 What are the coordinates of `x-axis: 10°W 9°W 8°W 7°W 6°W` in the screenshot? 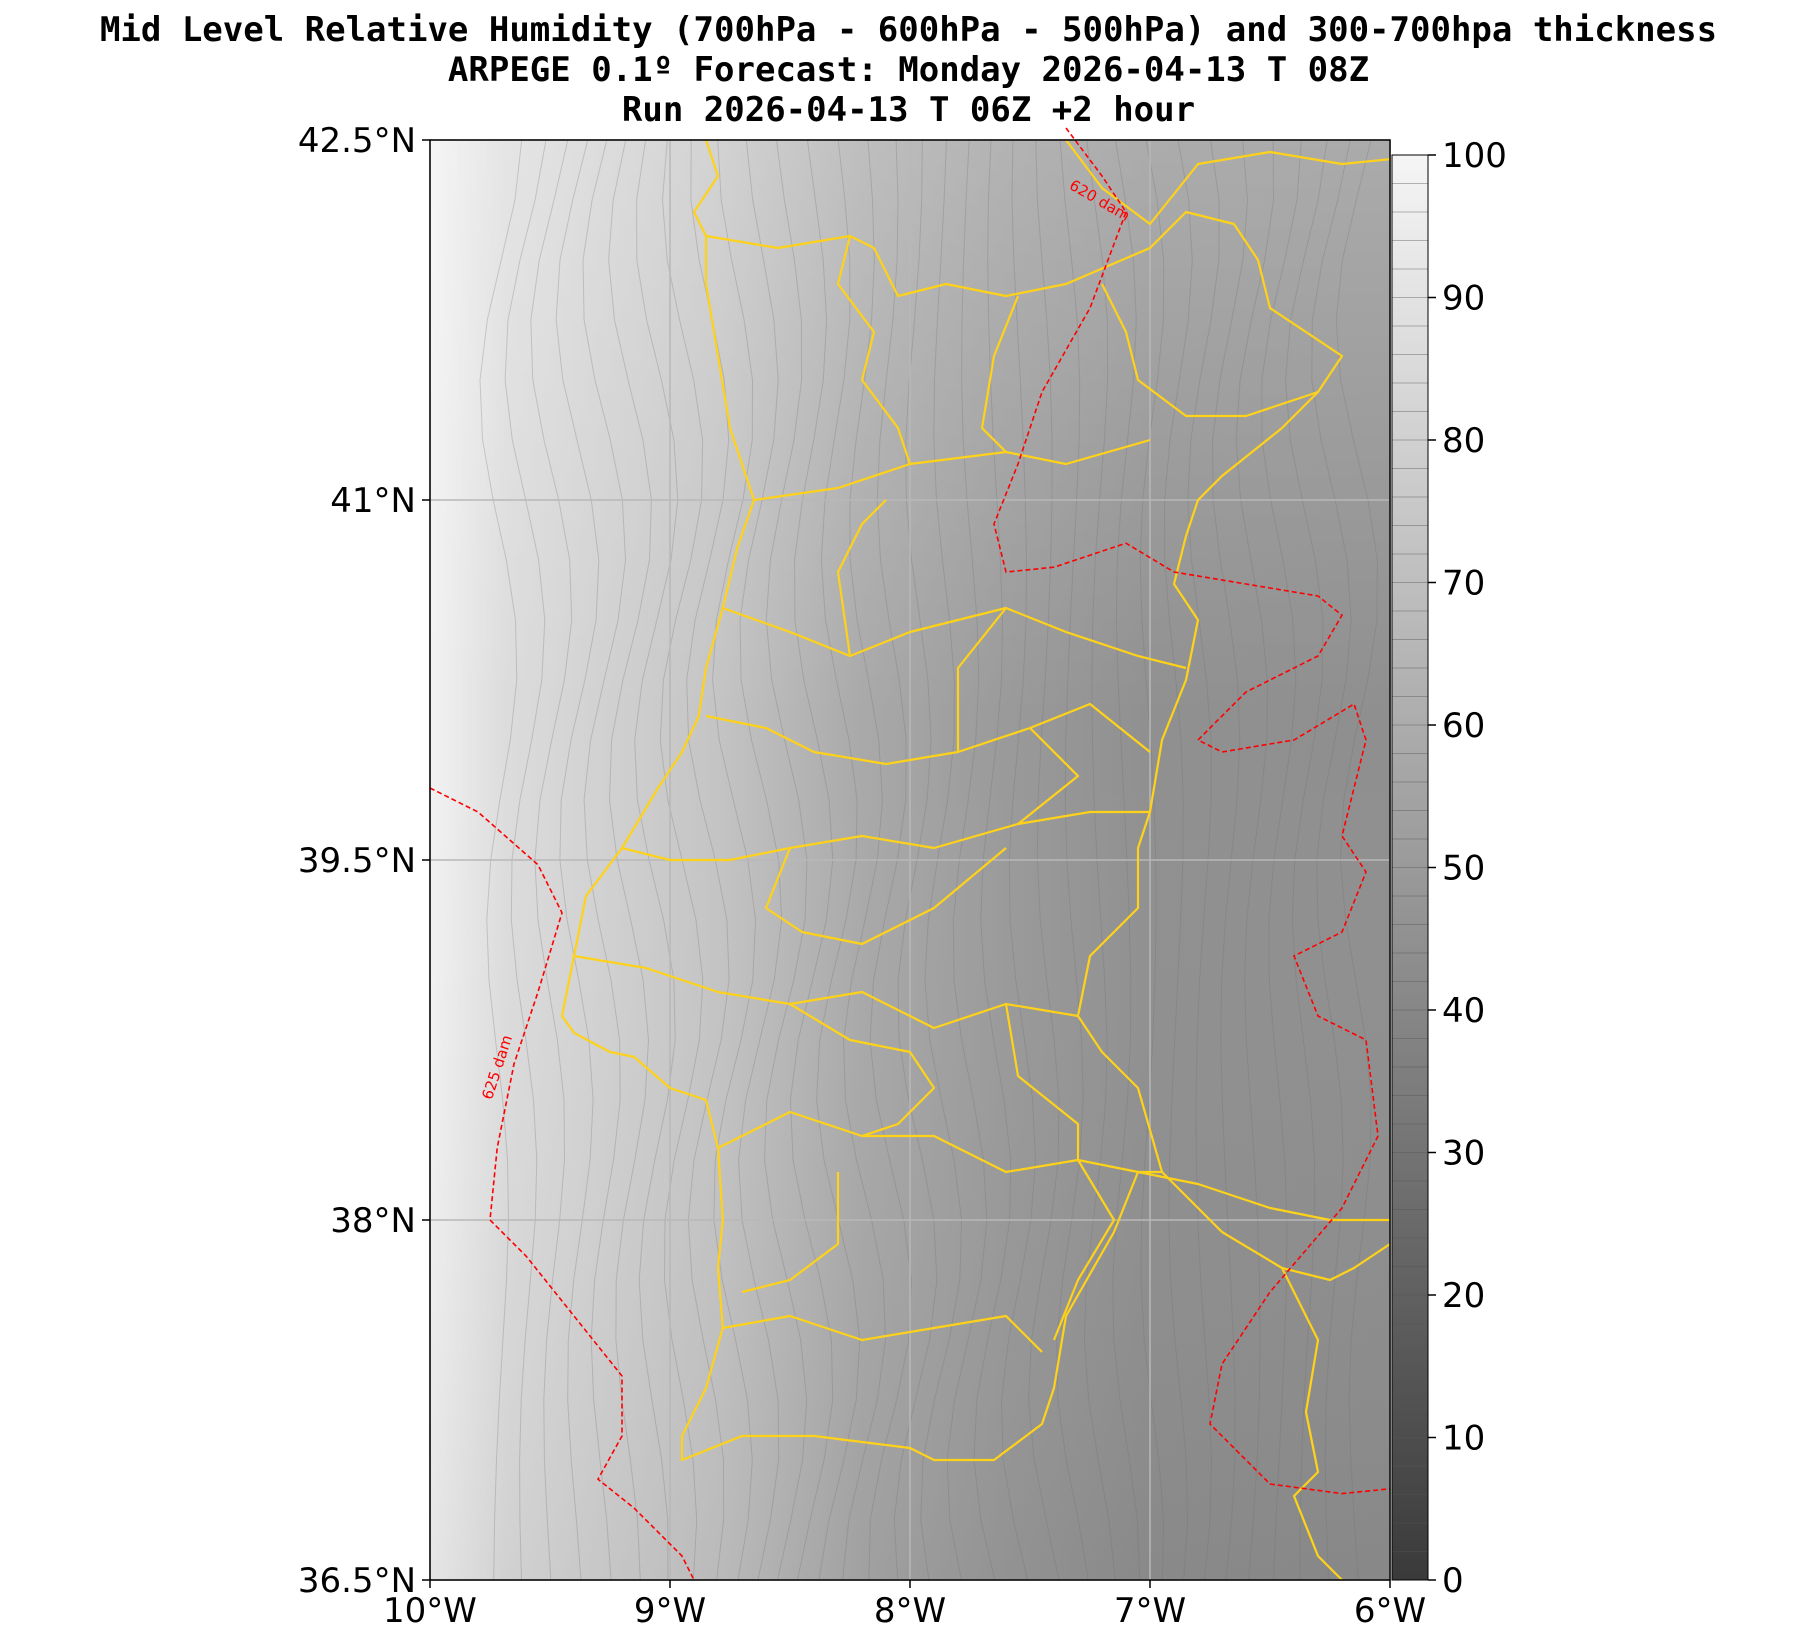 It's located at (904, 1605).